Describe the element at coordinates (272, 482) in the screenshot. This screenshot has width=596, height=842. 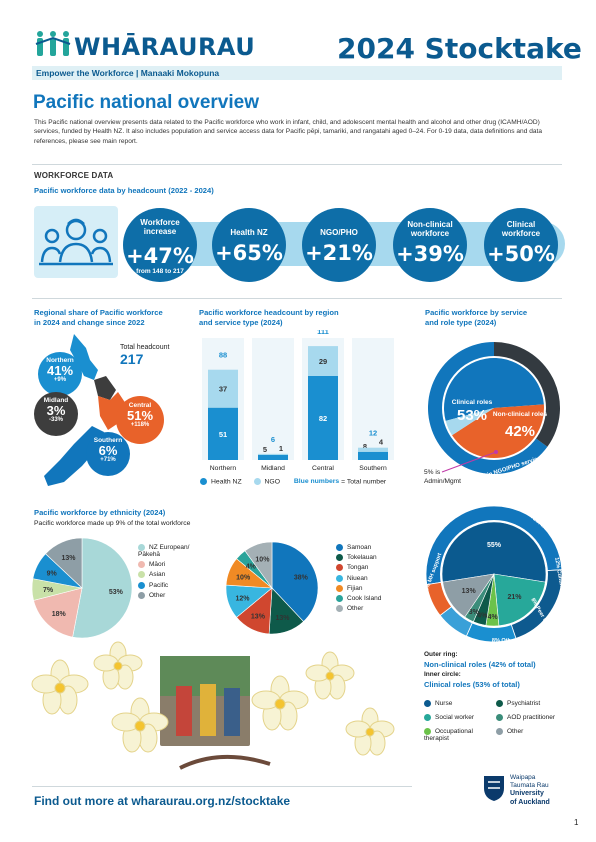
I see `legend-ngo: NGO` at that location.